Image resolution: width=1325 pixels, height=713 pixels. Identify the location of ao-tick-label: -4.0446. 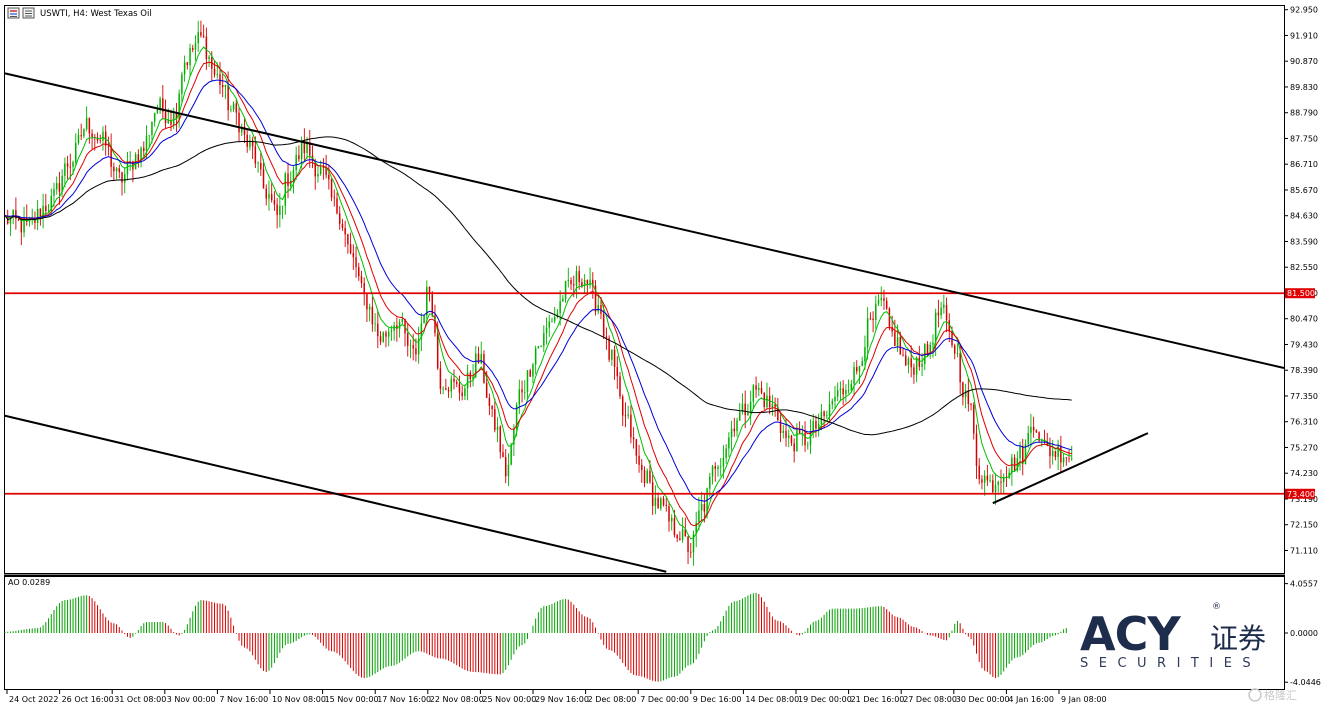
(1305, 682).